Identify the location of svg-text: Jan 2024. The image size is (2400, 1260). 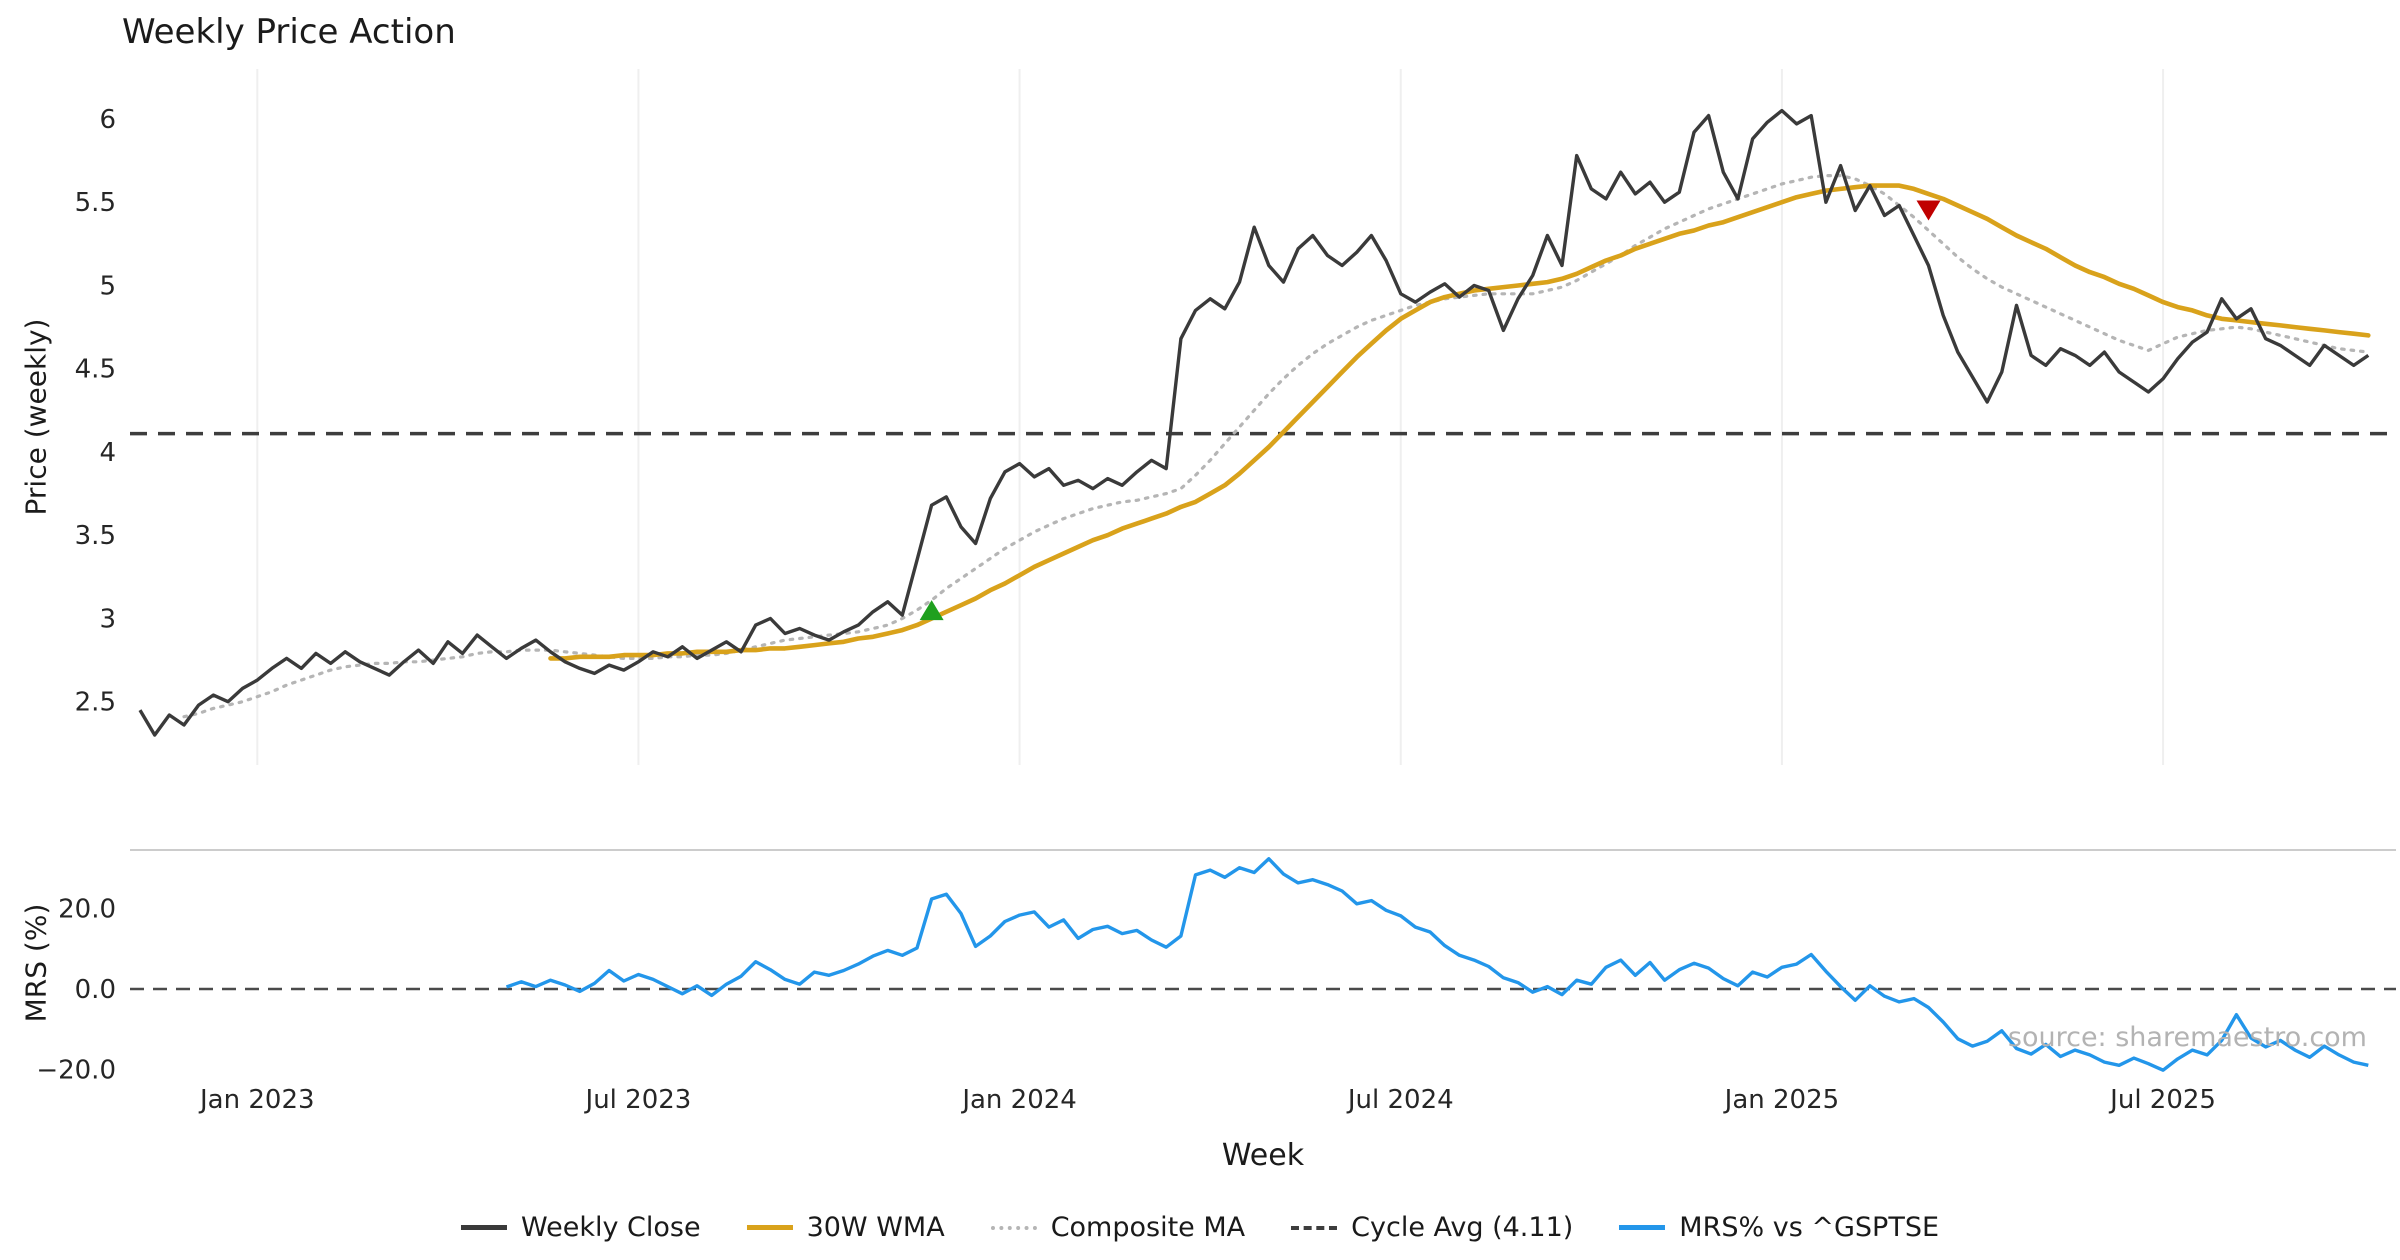
(1018, 1100).